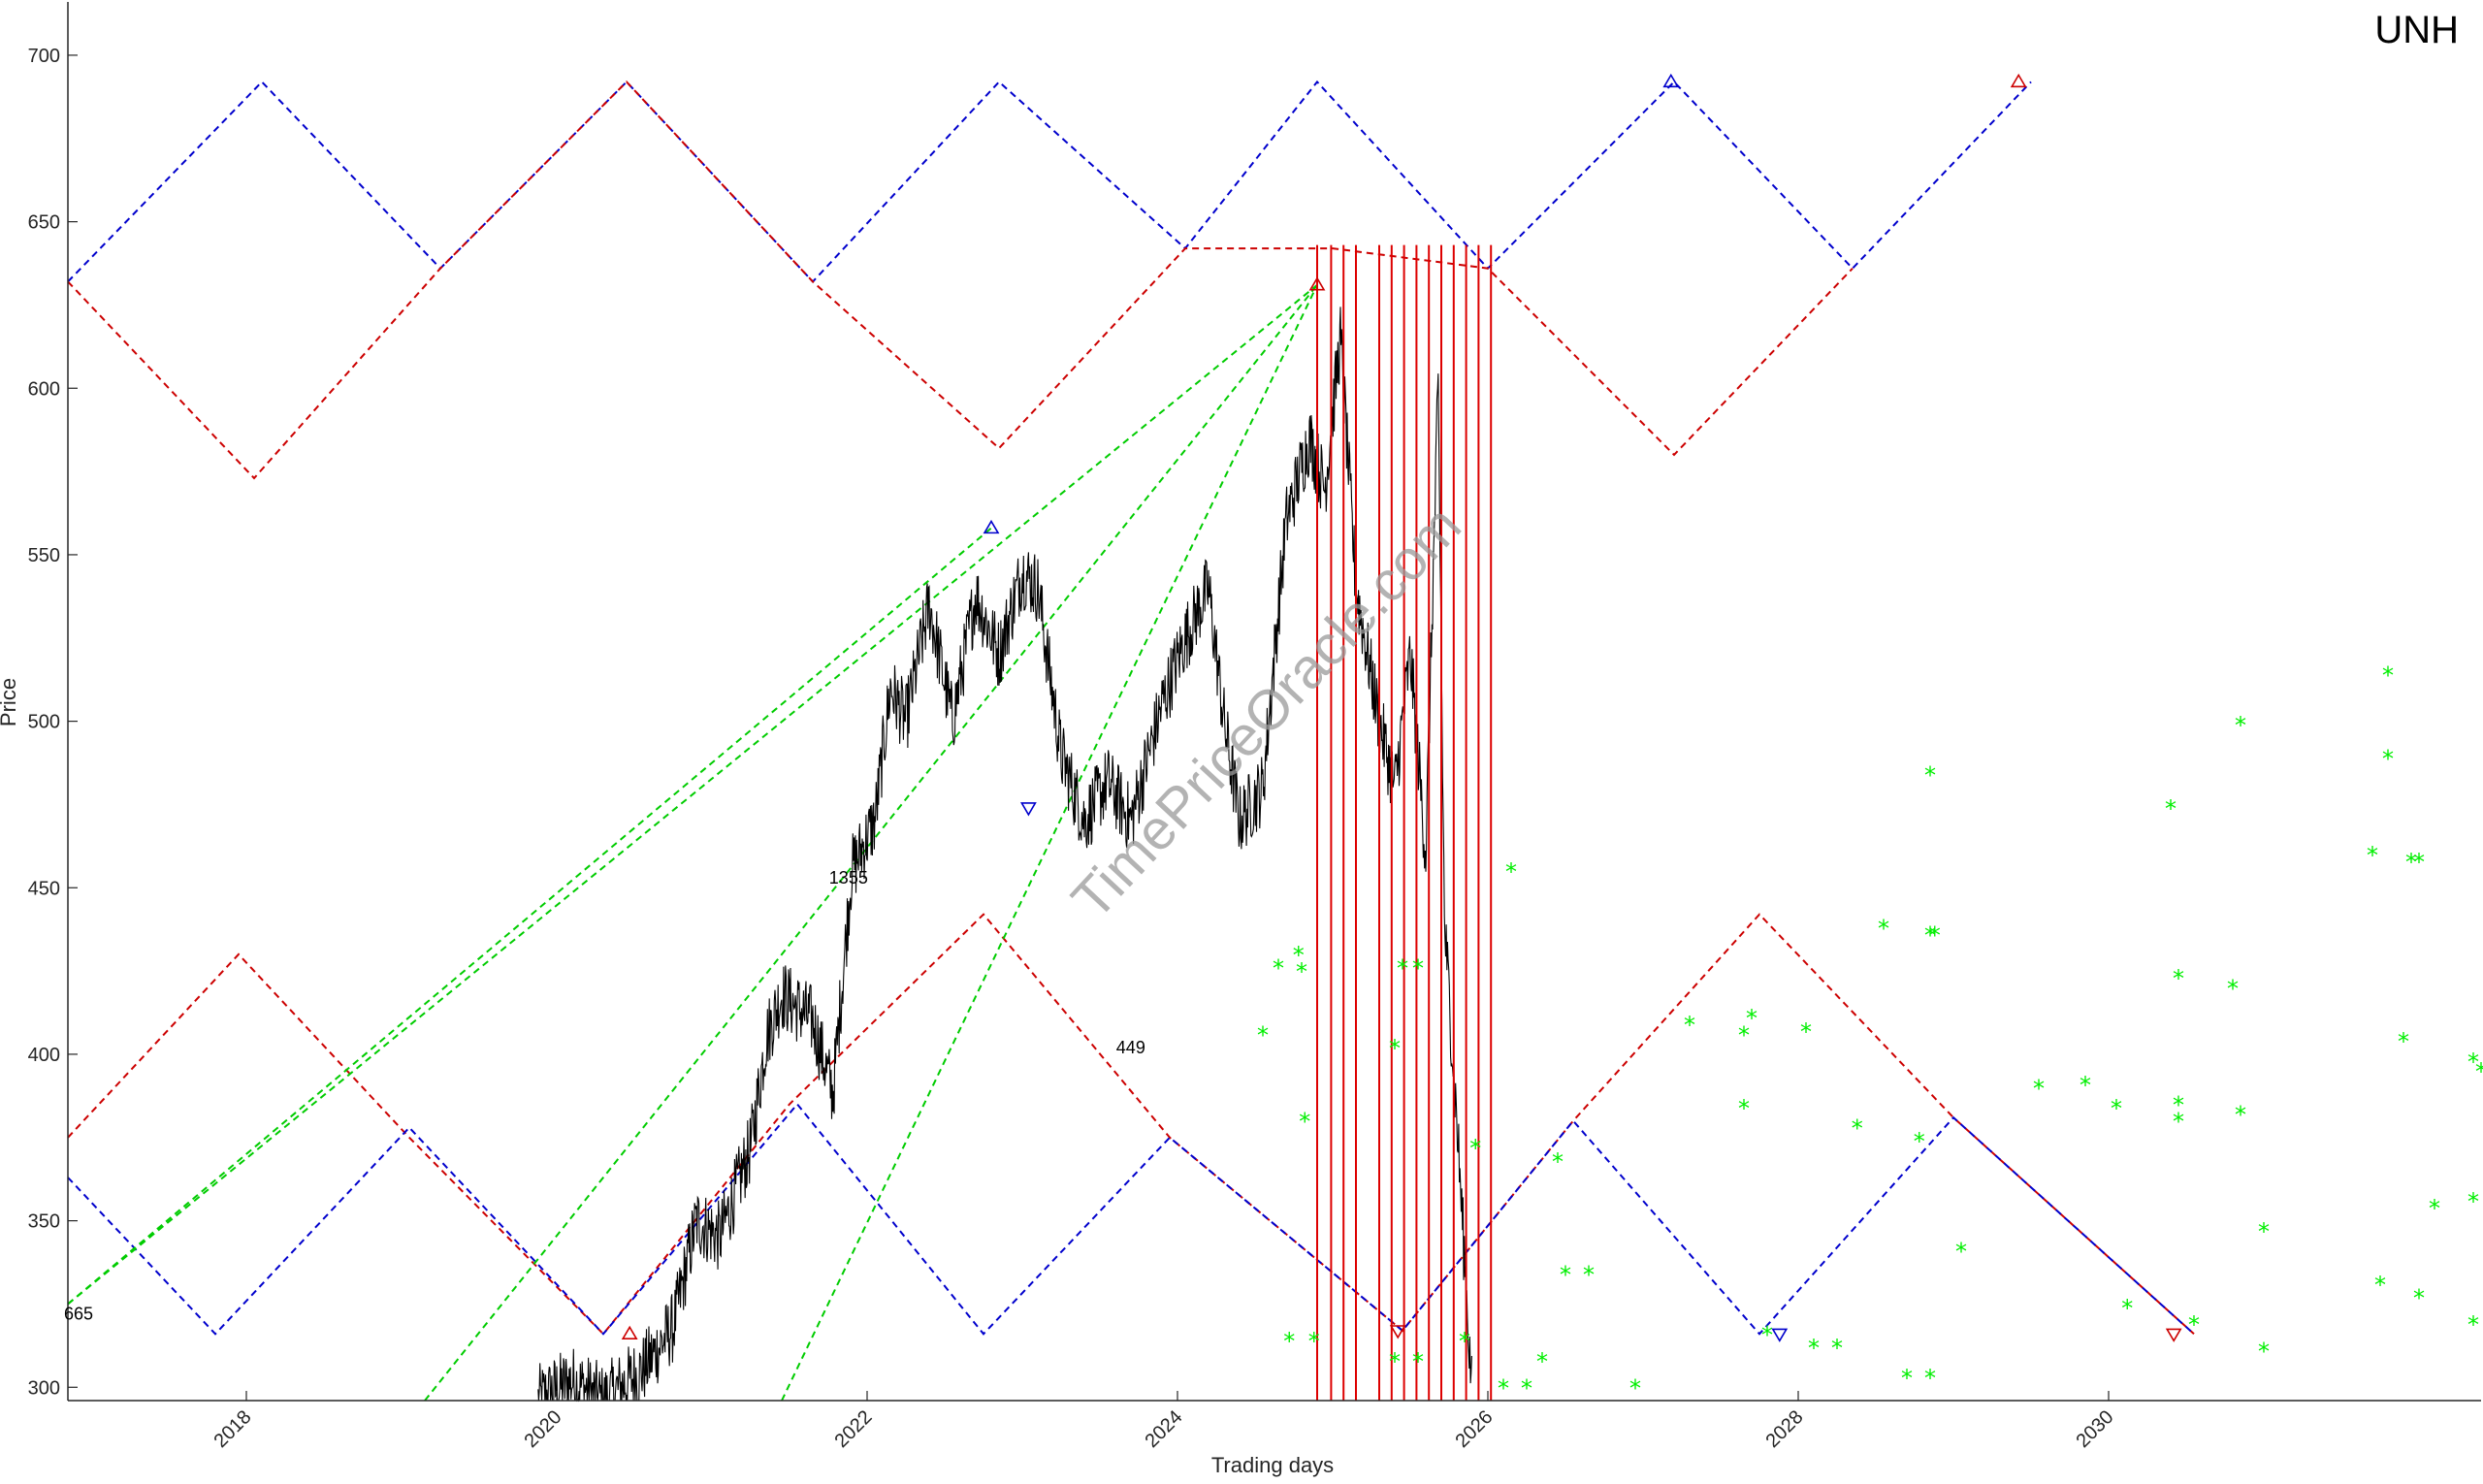 Image resolution: width=2483 pixels, height=1484 pixels. I want to click on x-tick-label: 2020, so click(543, 1429).